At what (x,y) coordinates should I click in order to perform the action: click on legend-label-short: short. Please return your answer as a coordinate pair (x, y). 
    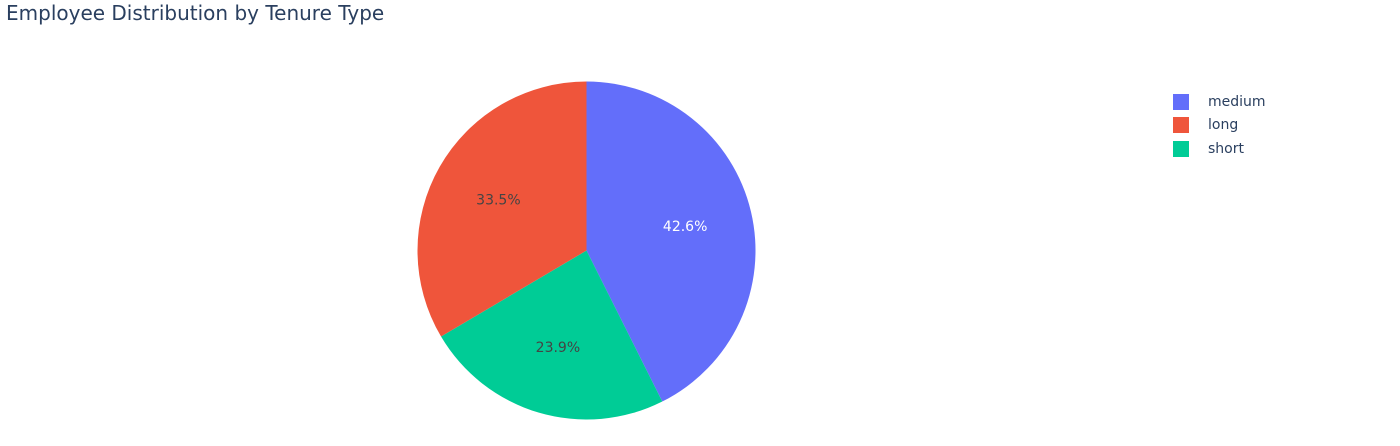
    Looking at the image, I should click on (1226, 148).